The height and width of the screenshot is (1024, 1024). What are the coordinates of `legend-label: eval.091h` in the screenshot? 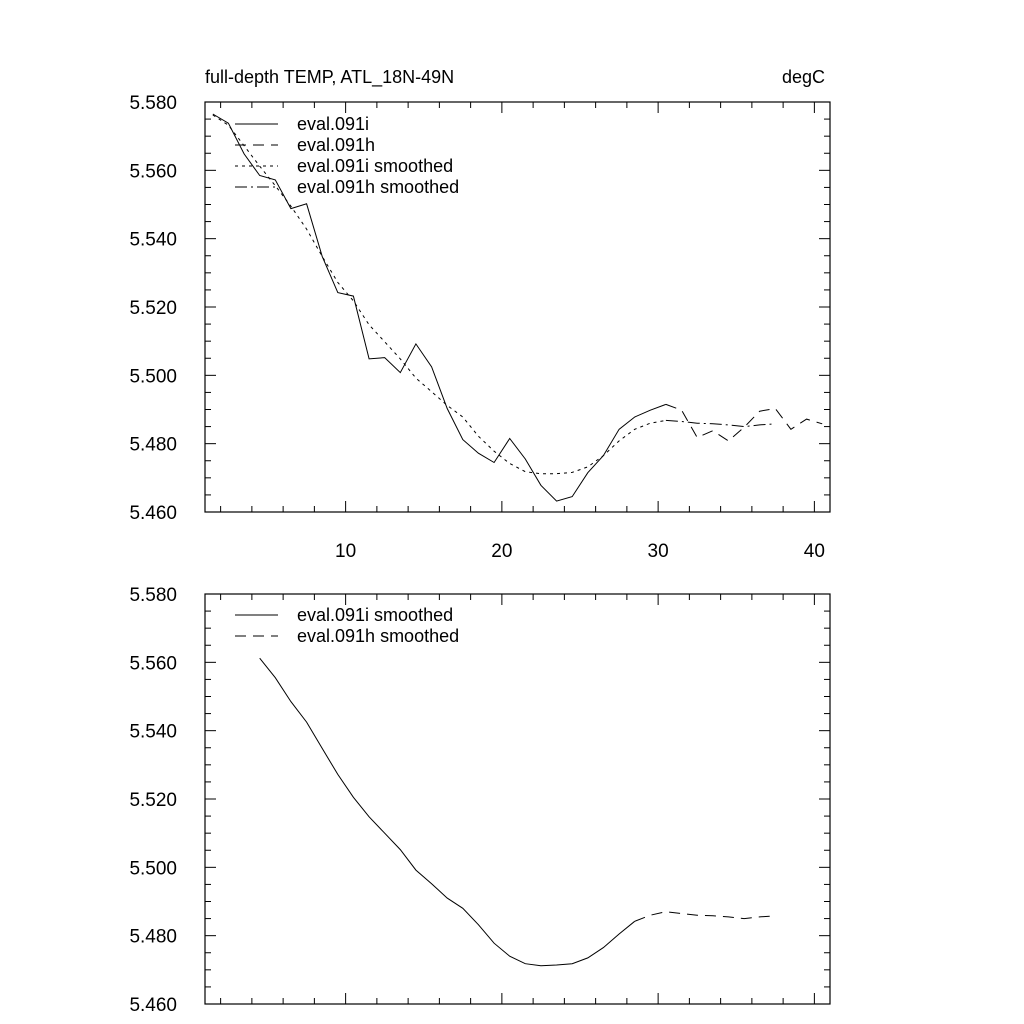 It's located at (336, 145).